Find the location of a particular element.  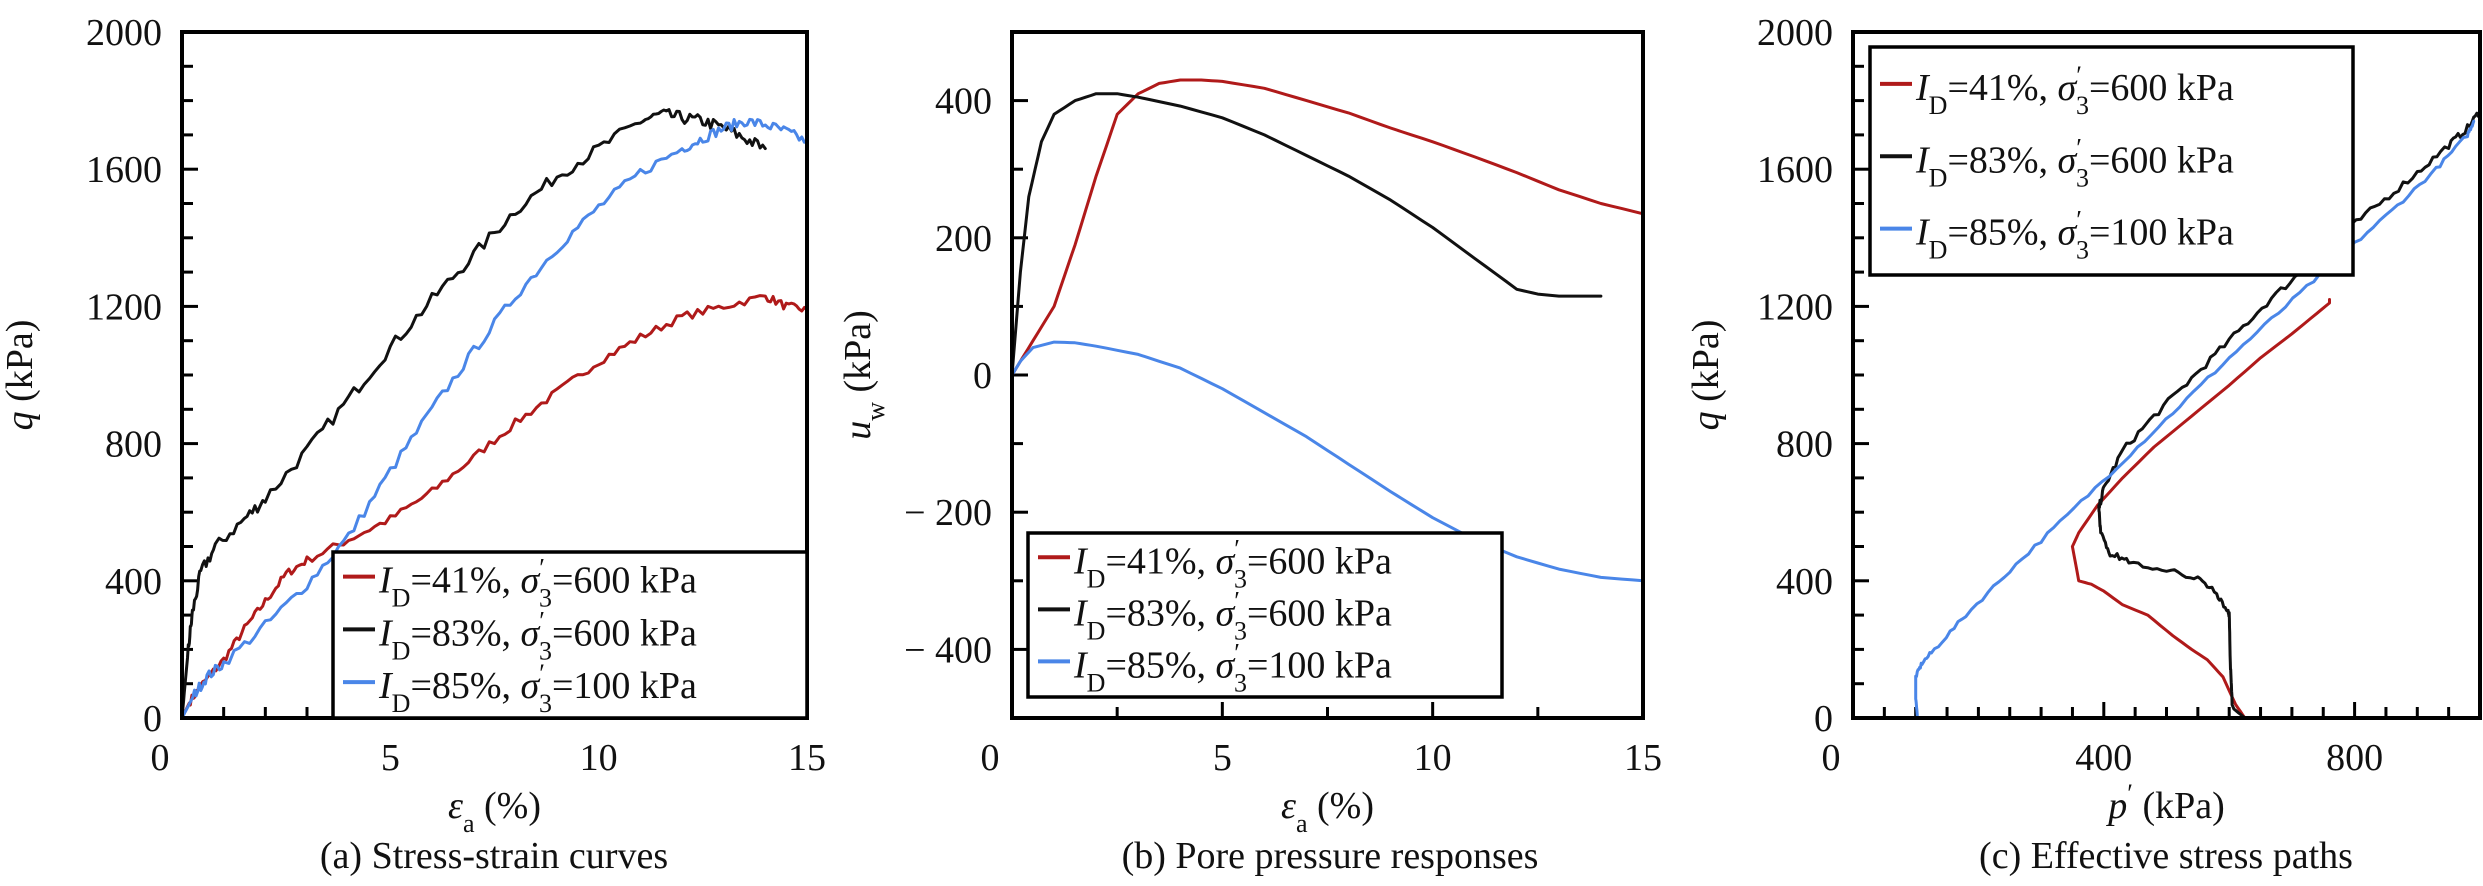

panel-caption: (c) Effective stress paths is located at coordinates (2166, 856).